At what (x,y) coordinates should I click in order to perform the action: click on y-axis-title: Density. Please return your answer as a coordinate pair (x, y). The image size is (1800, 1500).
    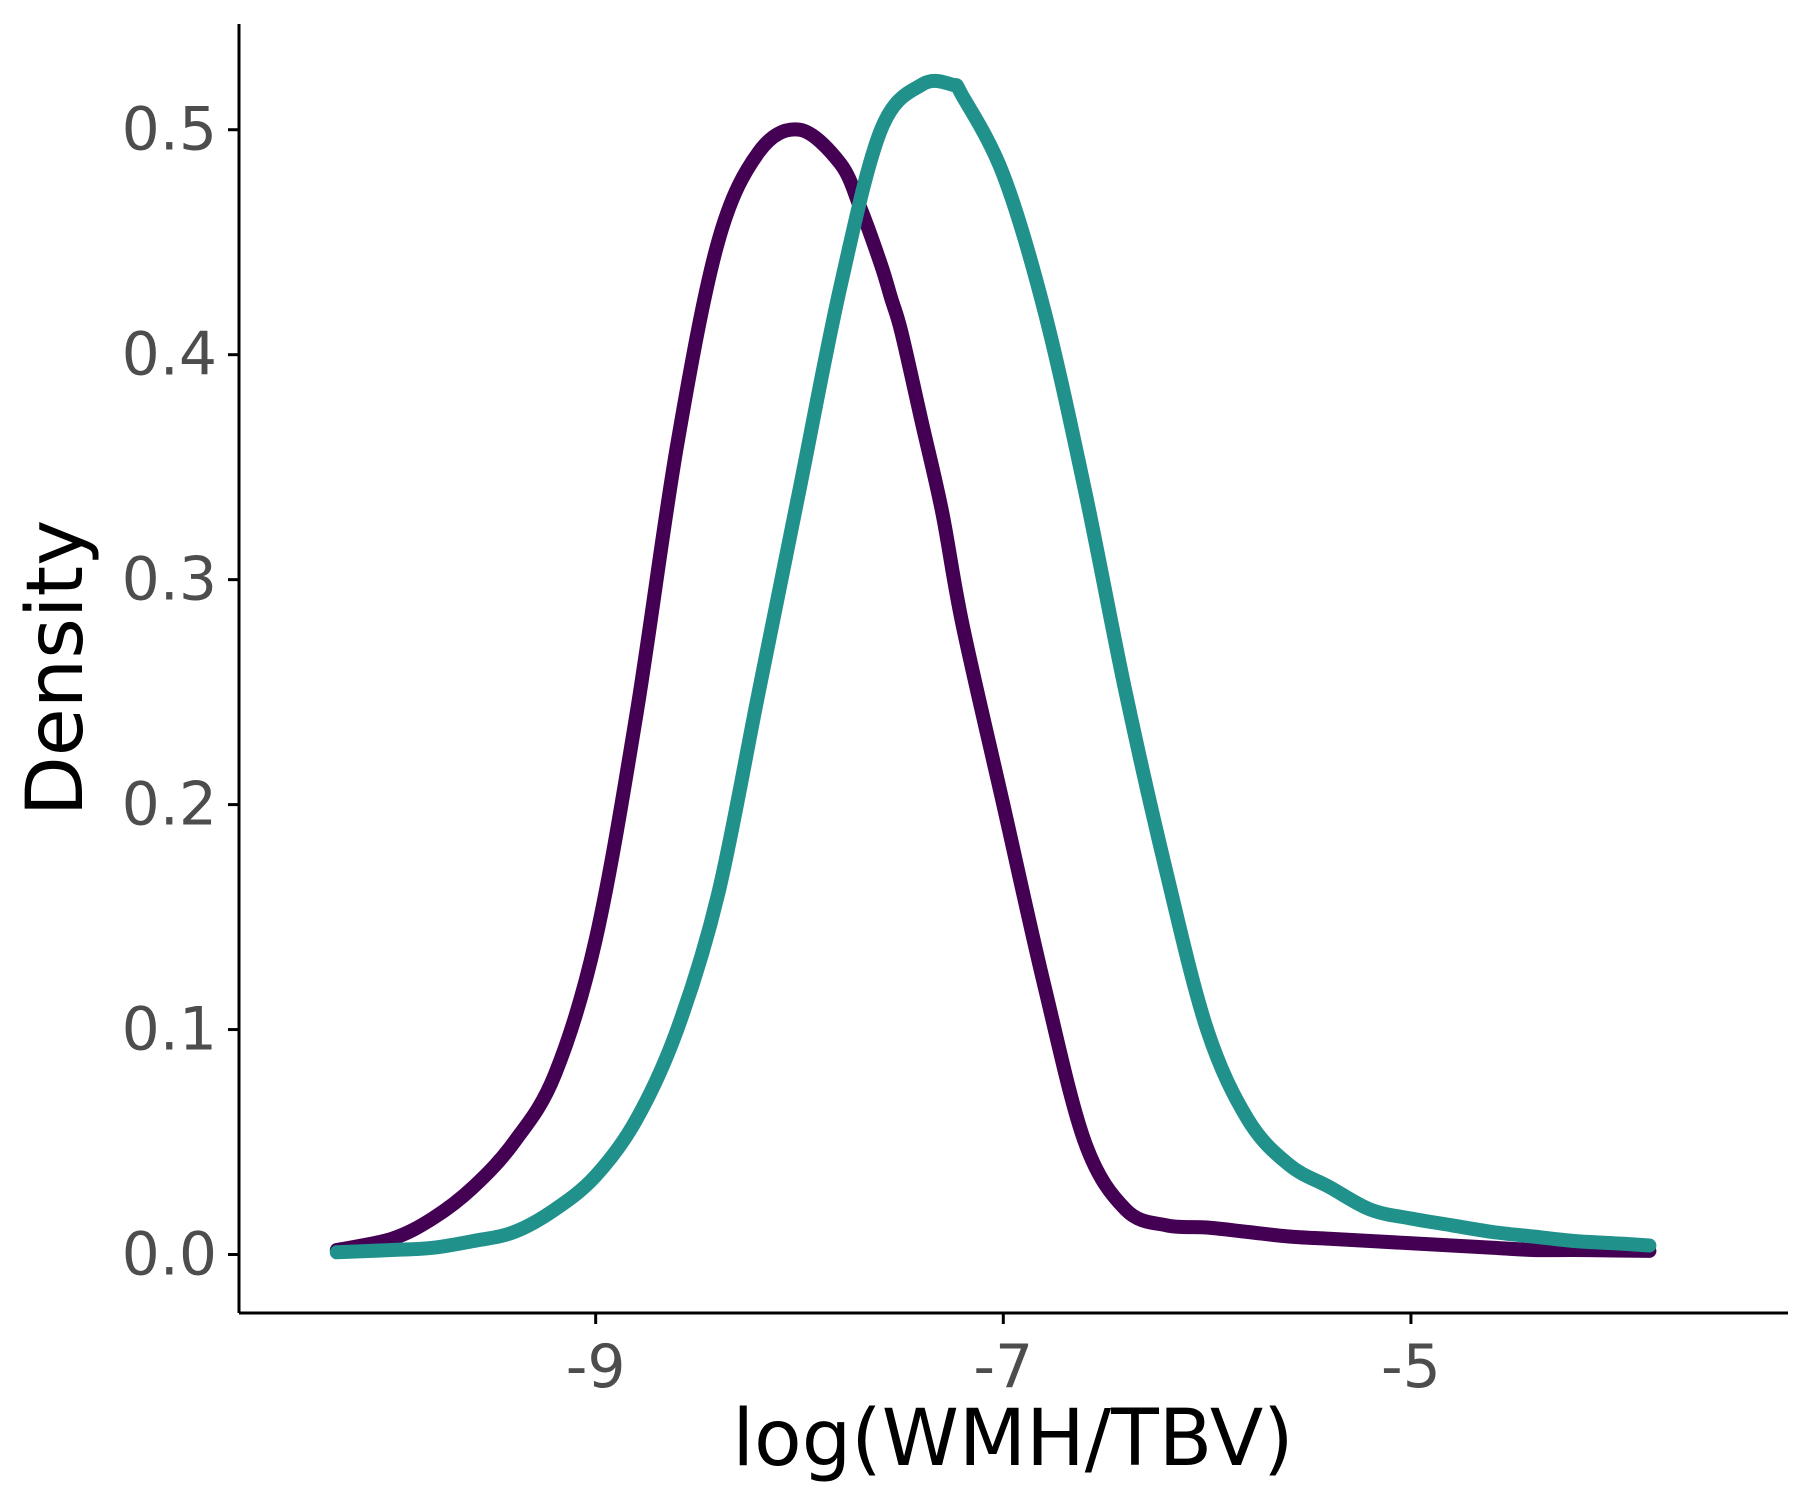
    Looking at the image, I should click on (56, 668).